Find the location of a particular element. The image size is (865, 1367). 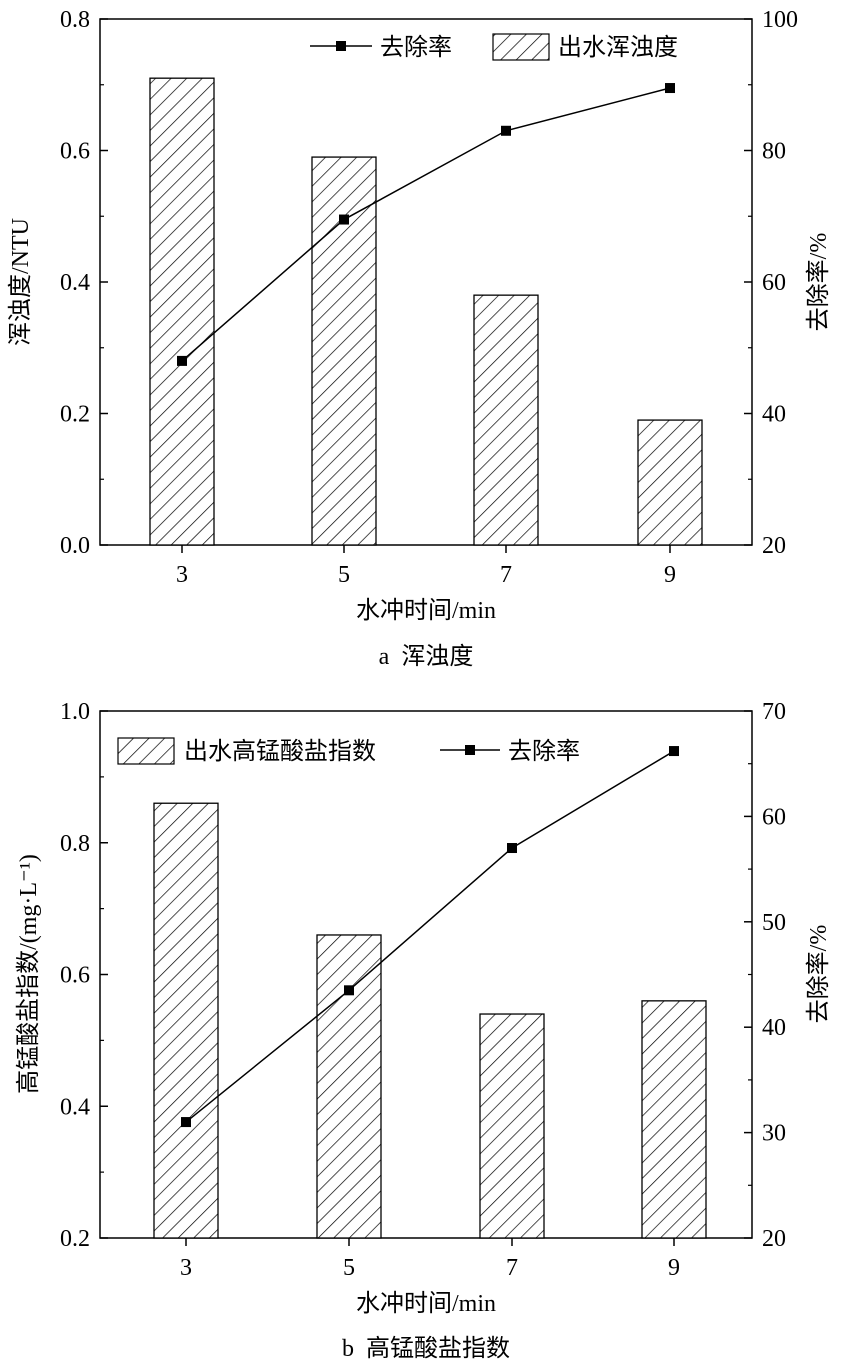

left-axis-ticks-a: 0.0 0.2 0.4 0.6 0.8 is located at coordinates (84, 283).